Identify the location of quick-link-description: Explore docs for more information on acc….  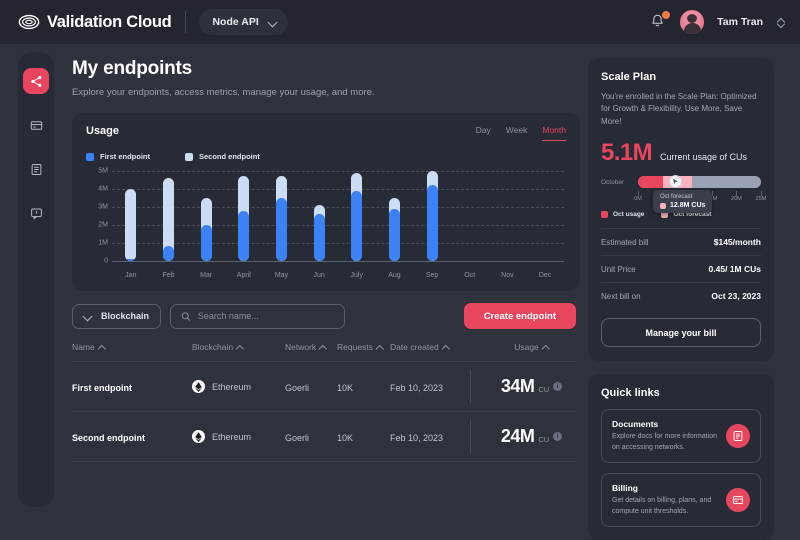
(665, 442).